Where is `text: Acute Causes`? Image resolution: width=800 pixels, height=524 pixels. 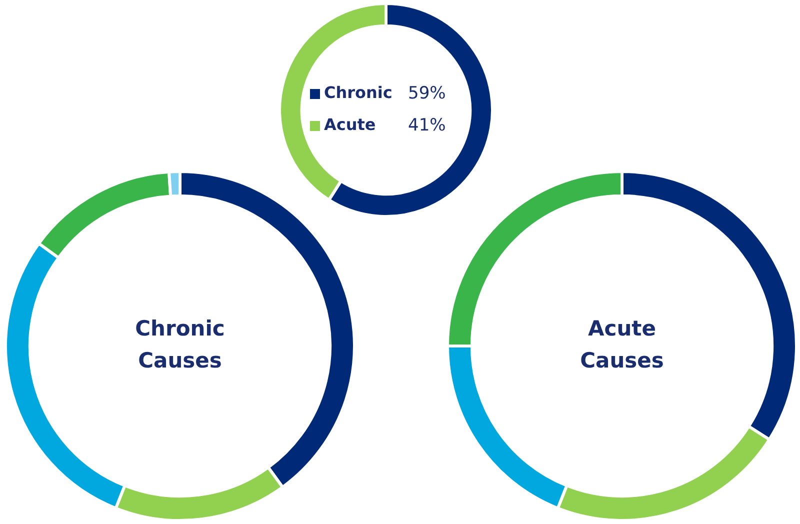
text: Acute Causes is located at coordinates (622, 344).